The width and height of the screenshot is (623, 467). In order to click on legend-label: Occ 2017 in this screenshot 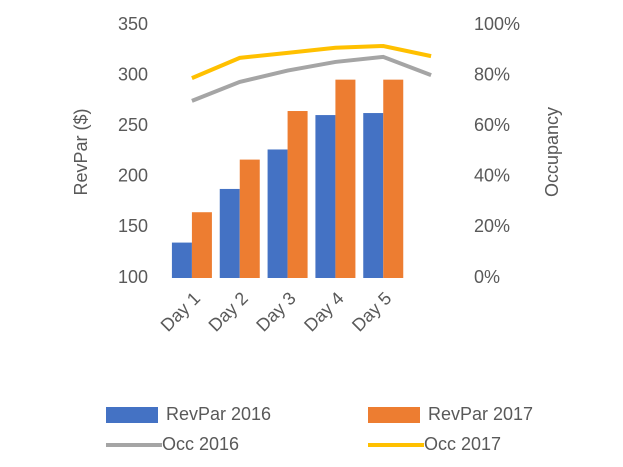, I will do `click(462, 444)`.